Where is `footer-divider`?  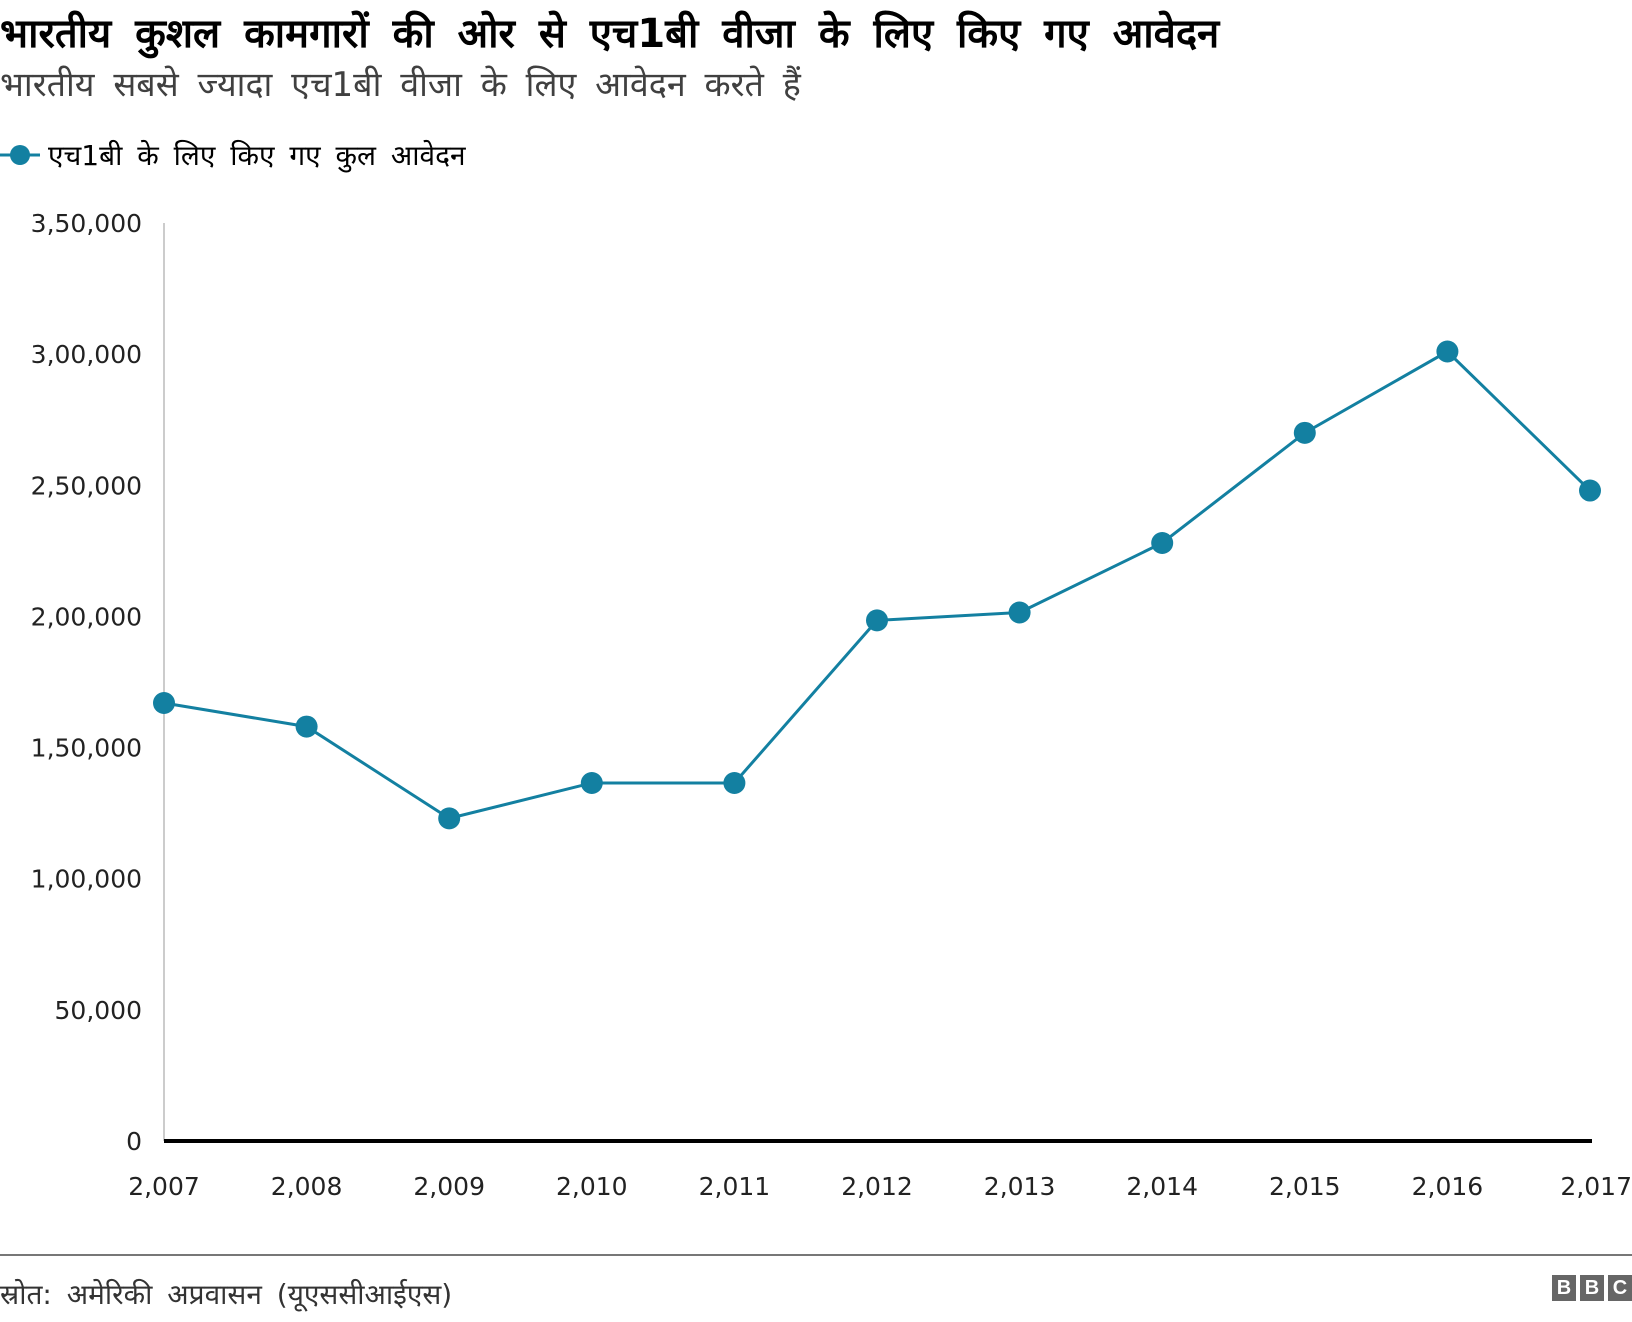
footer-divider is located at coordinates (816, 1255).